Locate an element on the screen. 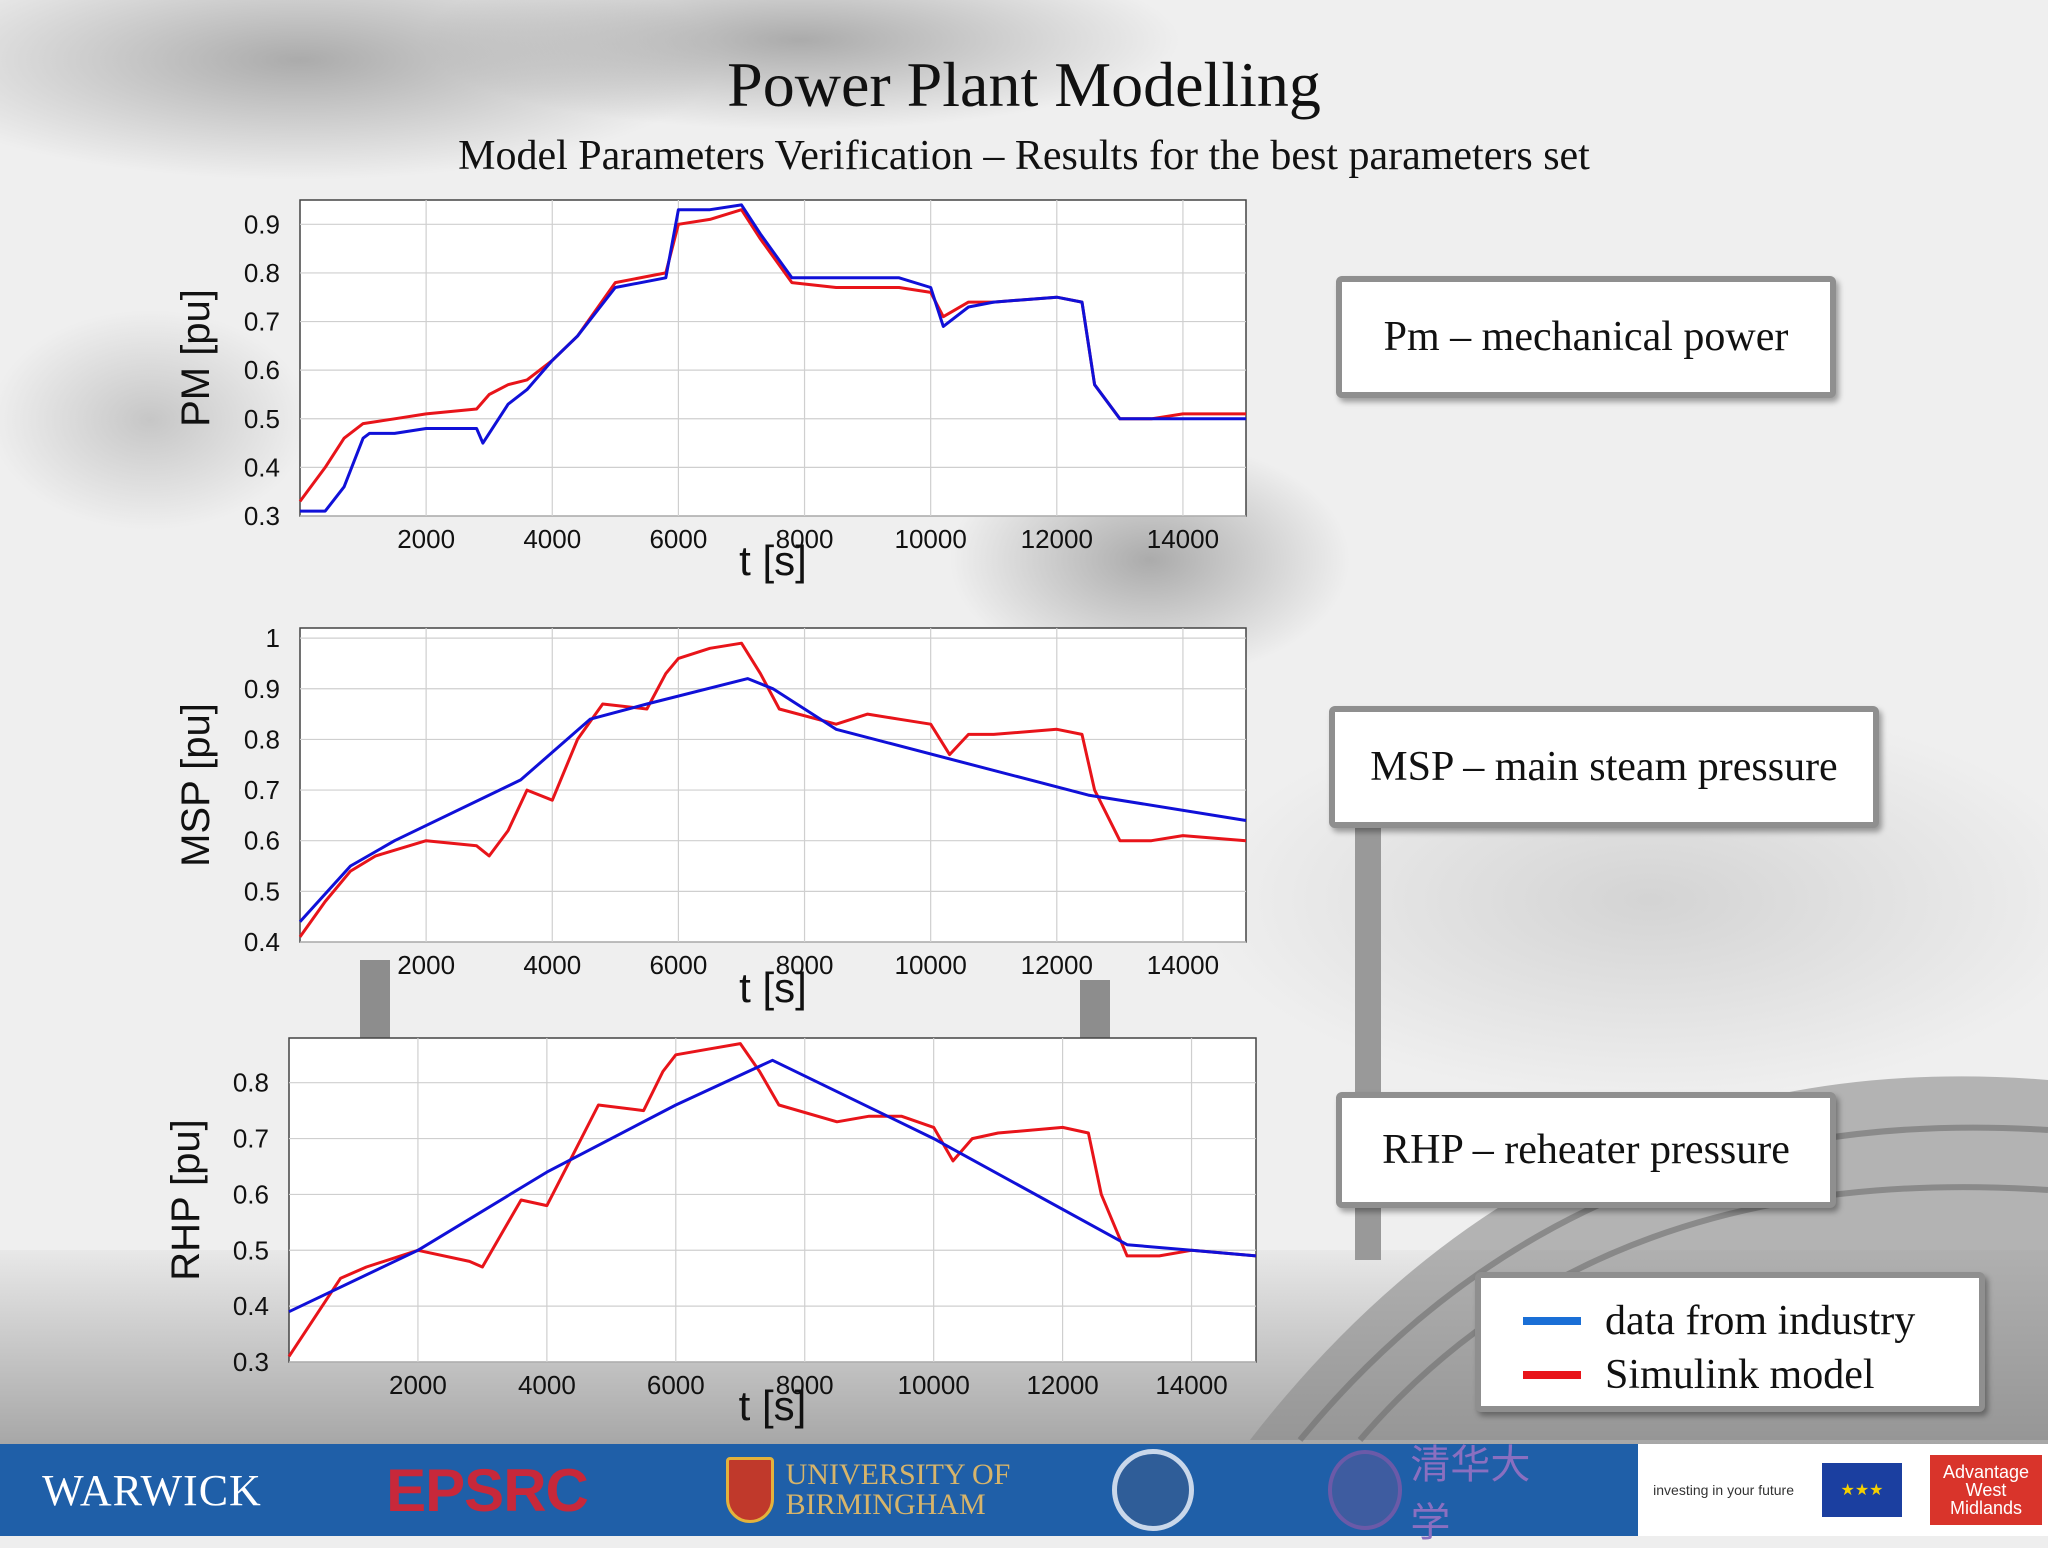  pm-y-tick-label: 0.8 is located at coordinates (262, 273).